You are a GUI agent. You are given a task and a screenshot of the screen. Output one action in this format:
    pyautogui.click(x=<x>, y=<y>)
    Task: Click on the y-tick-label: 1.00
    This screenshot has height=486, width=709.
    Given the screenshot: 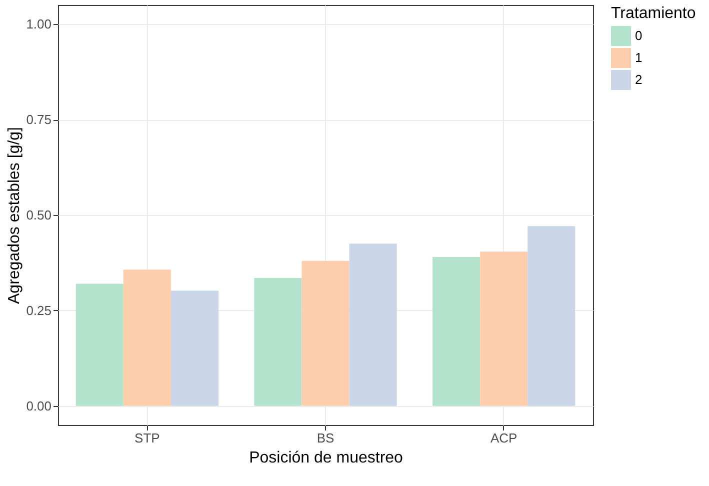 What is the action you would take?
    pyautogui.click(x=39, y=24)
    